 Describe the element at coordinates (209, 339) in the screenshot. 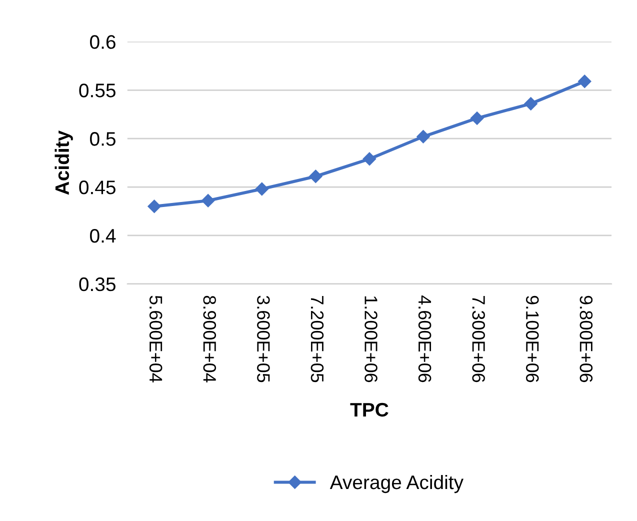

I see `x-tick-label: 8.900E+04` at that location.